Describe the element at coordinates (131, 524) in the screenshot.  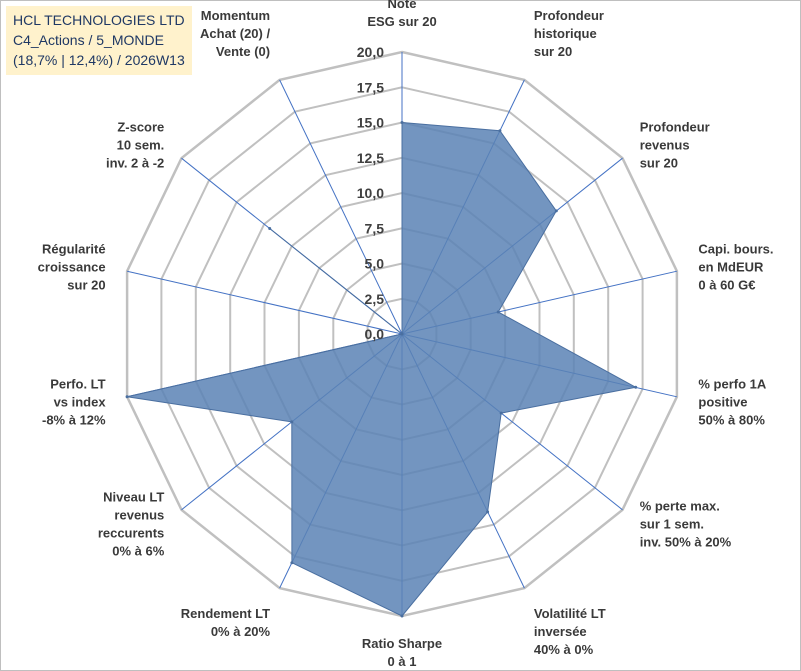
I see `category-label-9: Niveau LT revenus reccurents 0% à 6%` at that location.